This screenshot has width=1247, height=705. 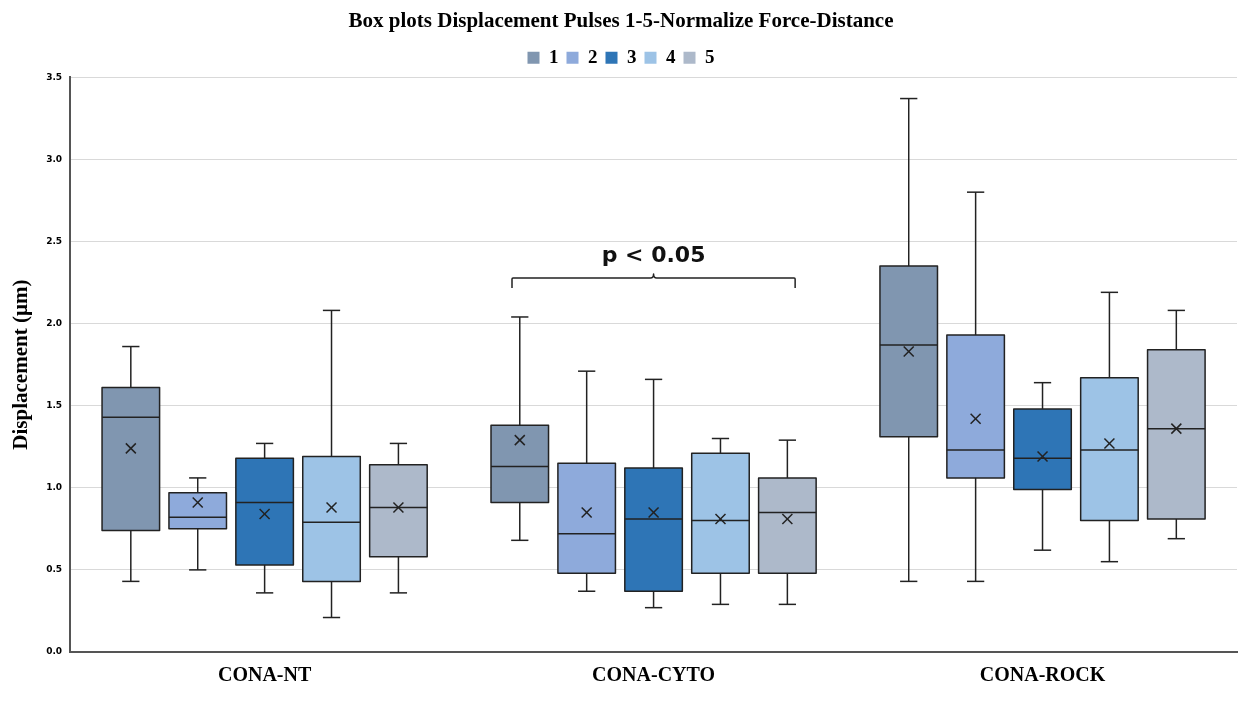 I want to click on x-tick-label: CONA-ROCK, so click(x=1042, y=674).